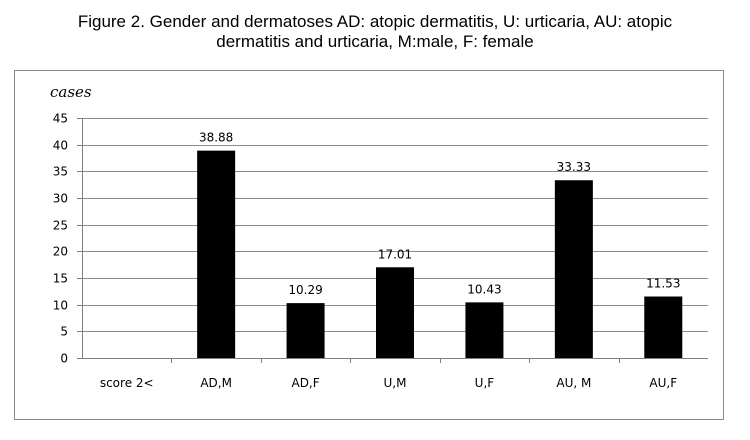 This screenshot has width=750, height=440. Describe the element at coordinates (484, 289) in the screenshot. I see `data-label: 10.43` at that location.